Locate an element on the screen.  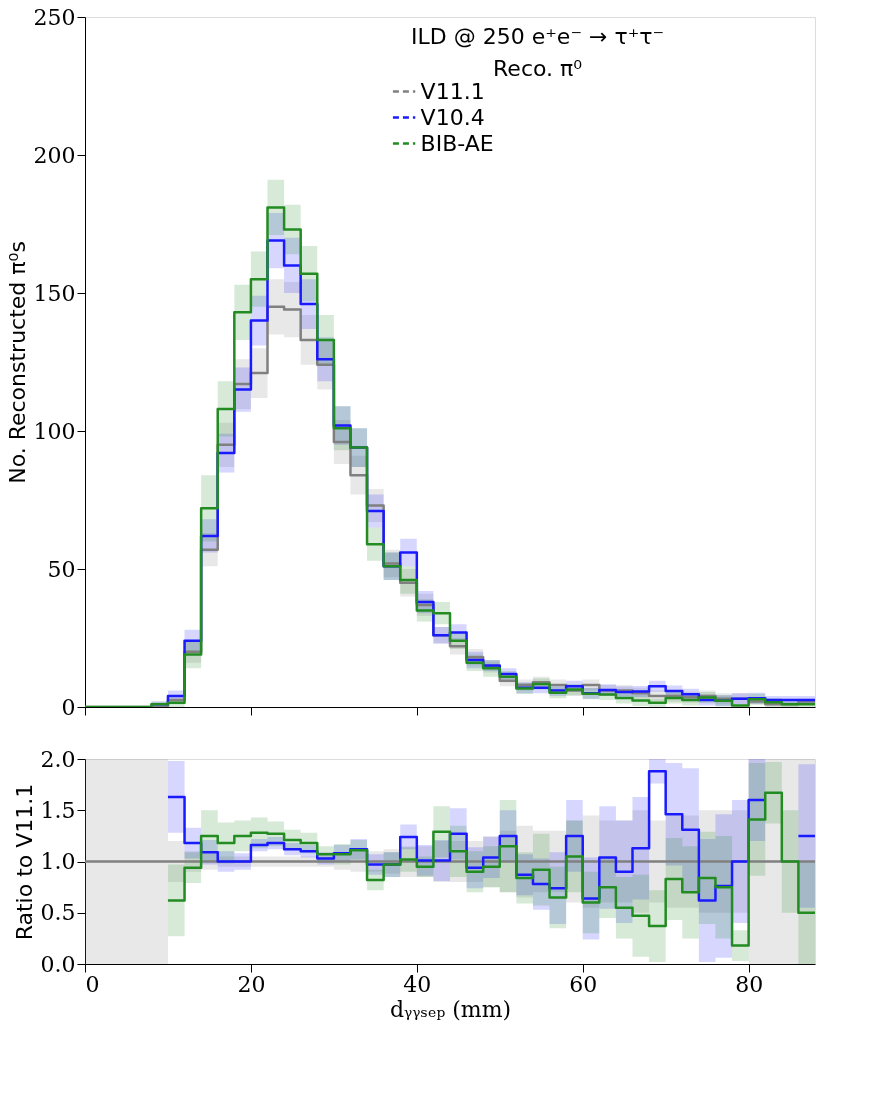
y-tick-label: 200 is located at coordinates (54, 155).